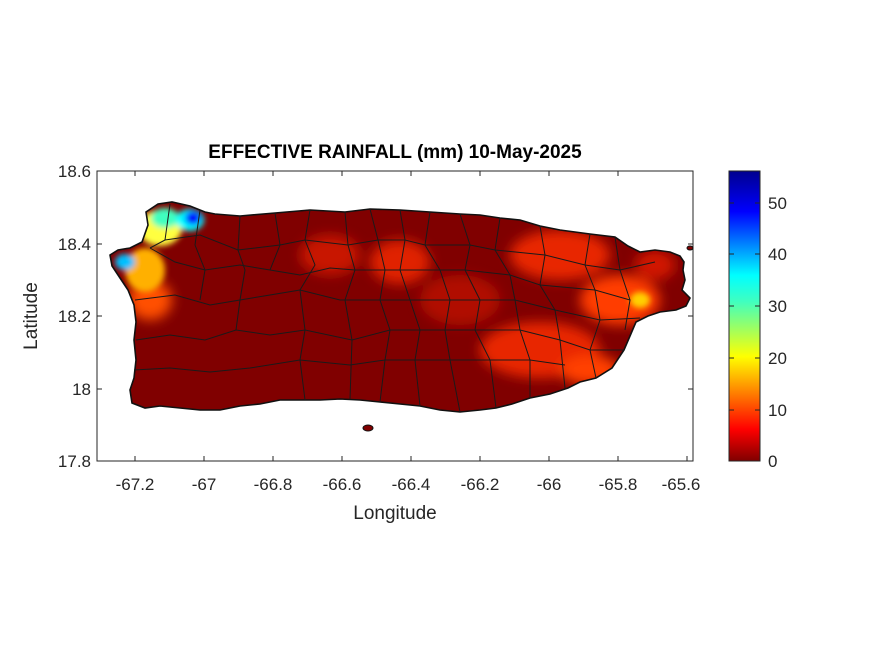  Describe the element at coordinates (772, 461) in the screenshot. I see `colorbar-tick-label: 0` at that location.